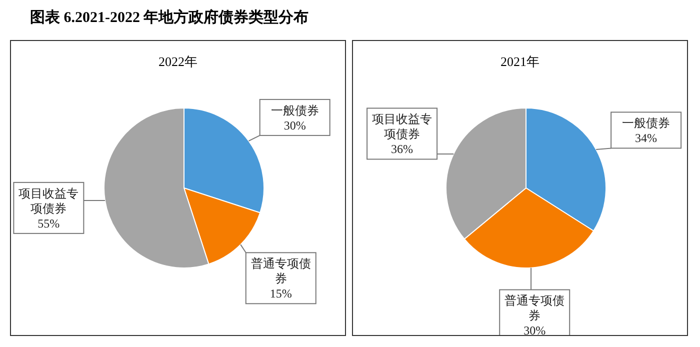 The width and height of the screenshot is (700, 347). Describe the element at coordinates (520, 62) in the screenshot. I see `chart-subtitle: 2021年` at that location.